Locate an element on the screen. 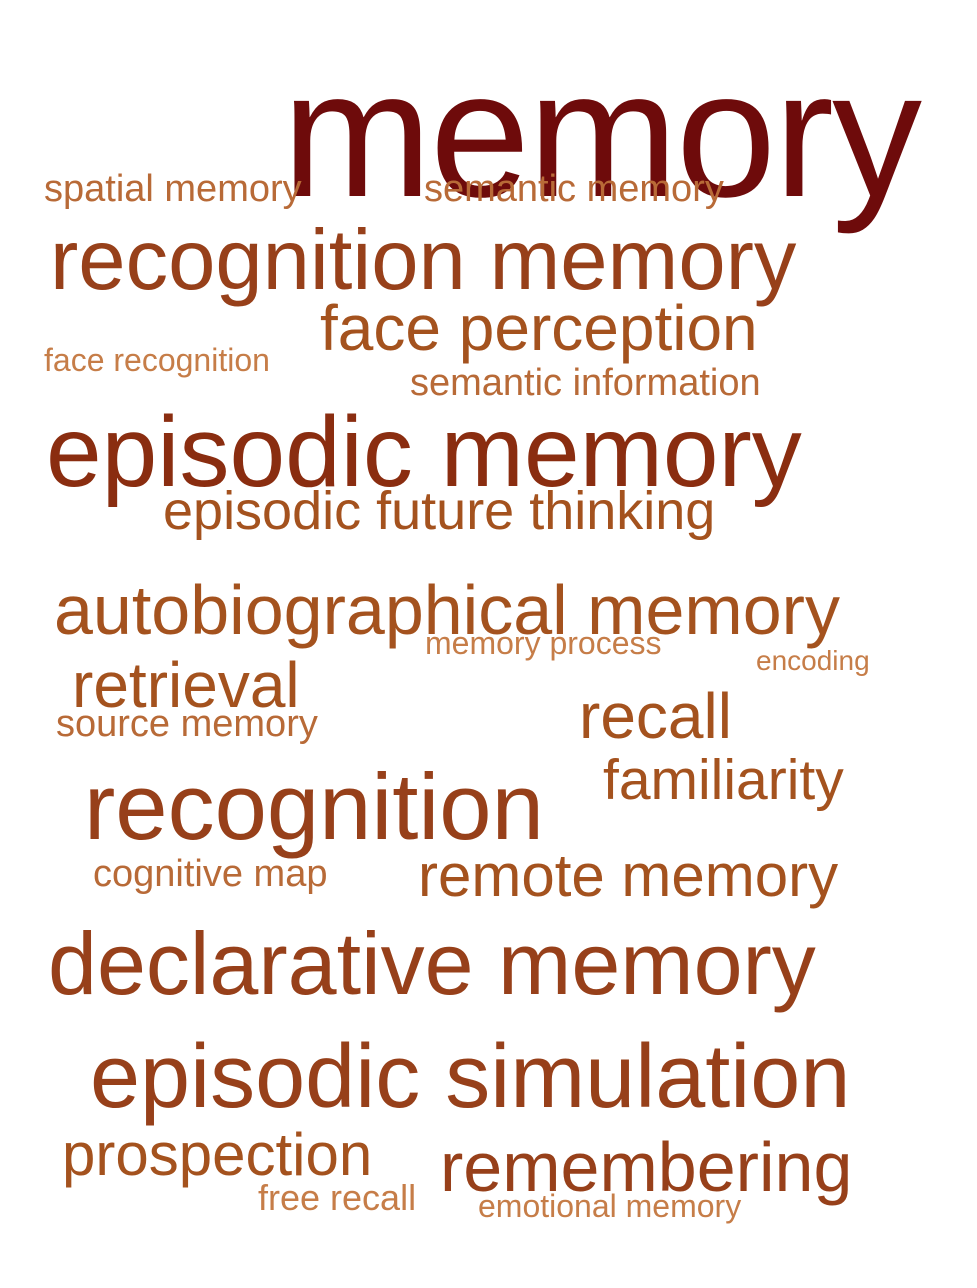 The width and height of the screenshot is (977, 1288). word-semantic-memory: semantic memory is located at coordinates (574, 189).